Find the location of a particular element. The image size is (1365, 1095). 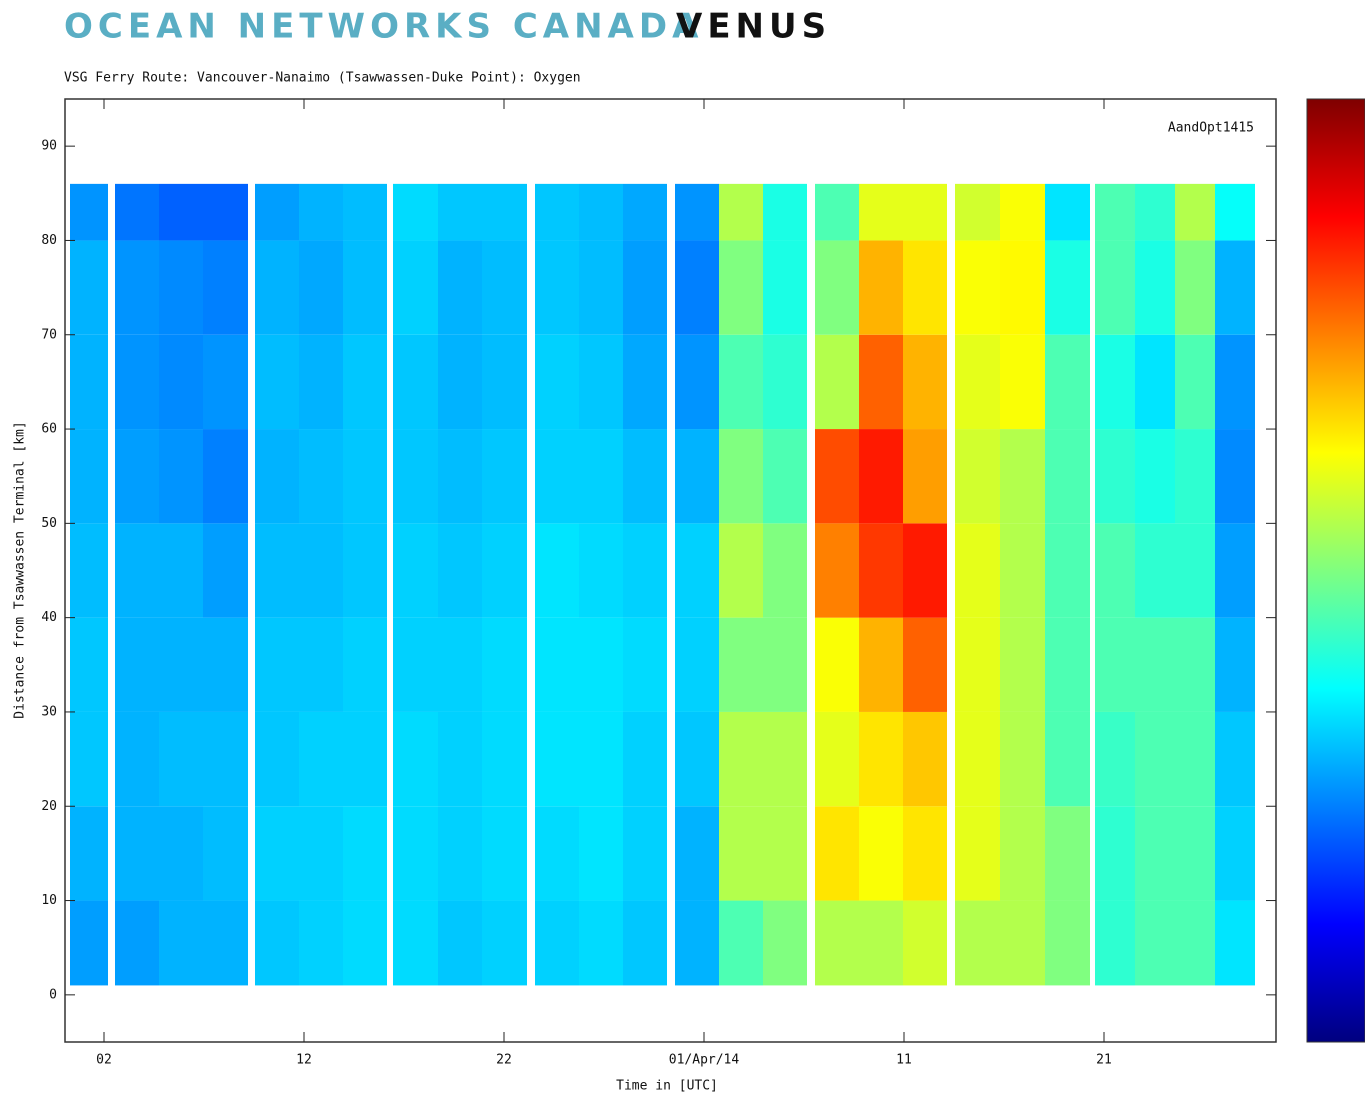

colorbar is located at coordinates (1335, 570).